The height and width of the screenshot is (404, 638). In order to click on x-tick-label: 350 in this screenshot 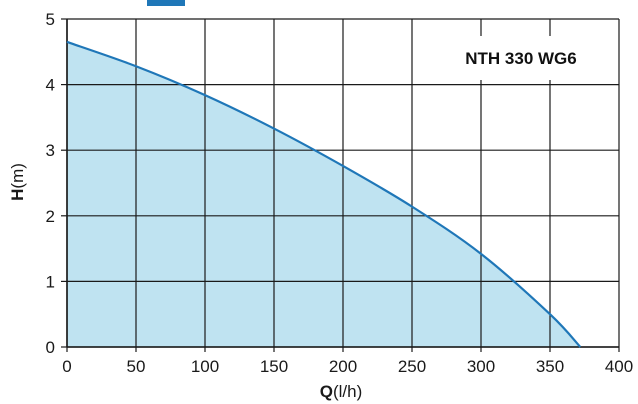, I will do `click(550, 366)`.